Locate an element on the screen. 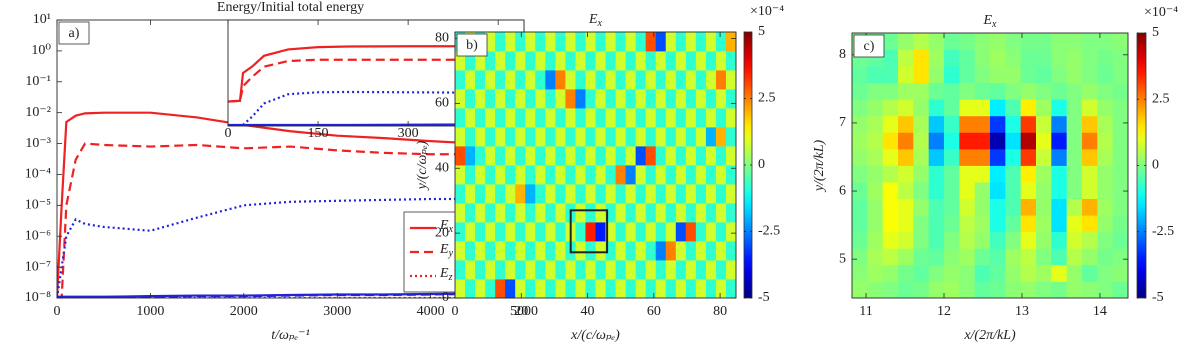 The image size is (1196, 363). panel-label: b) is located at coordinates (472, 45).